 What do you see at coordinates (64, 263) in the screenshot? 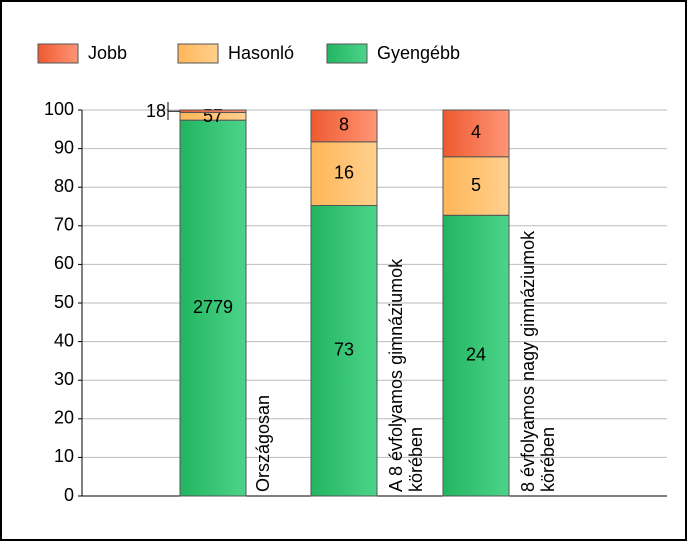
I see `y-tick-label: 60` at bounding box center [64, 263].